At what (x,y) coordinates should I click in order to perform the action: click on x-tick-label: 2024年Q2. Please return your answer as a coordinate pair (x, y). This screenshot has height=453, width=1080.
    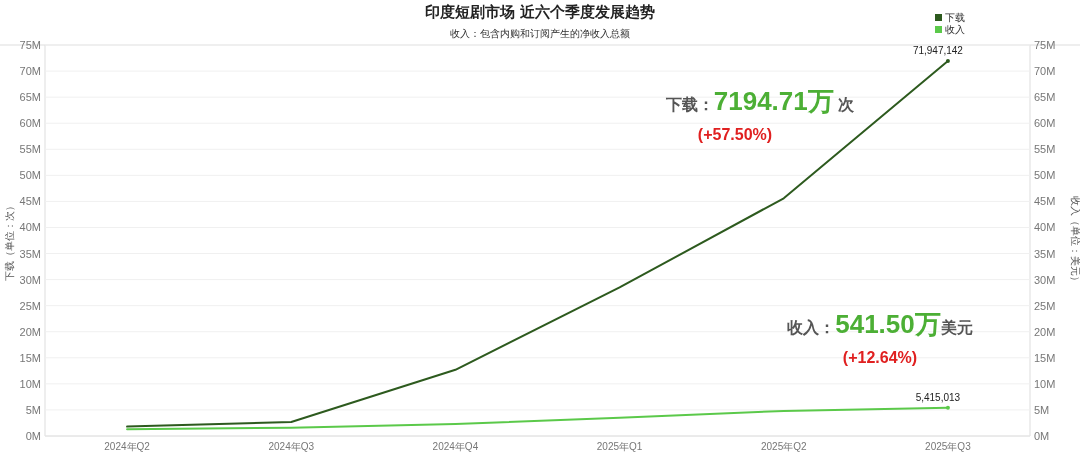
    Looking at the image, I should click on (127, 446).